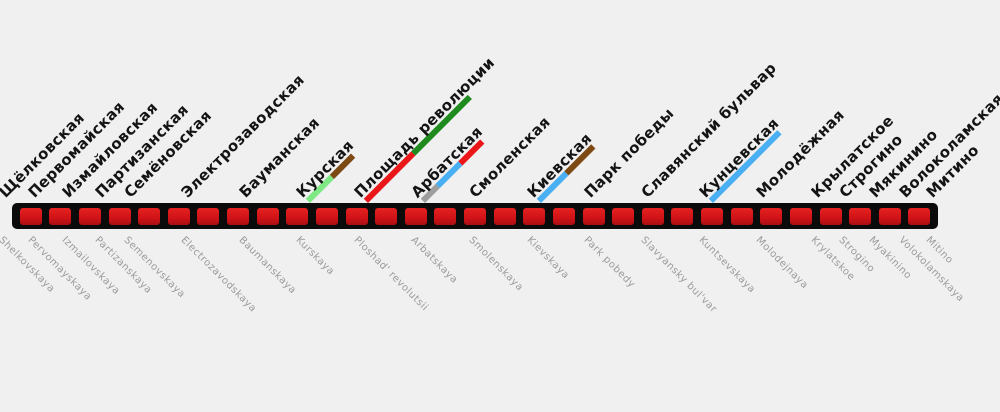 The height and width of the screenshot is (412, 1000). What do you see at coordinates (434, 260) in the screenshot?
I see `station-name-translit: Arbatskaya` at bounding box center [434, 260].